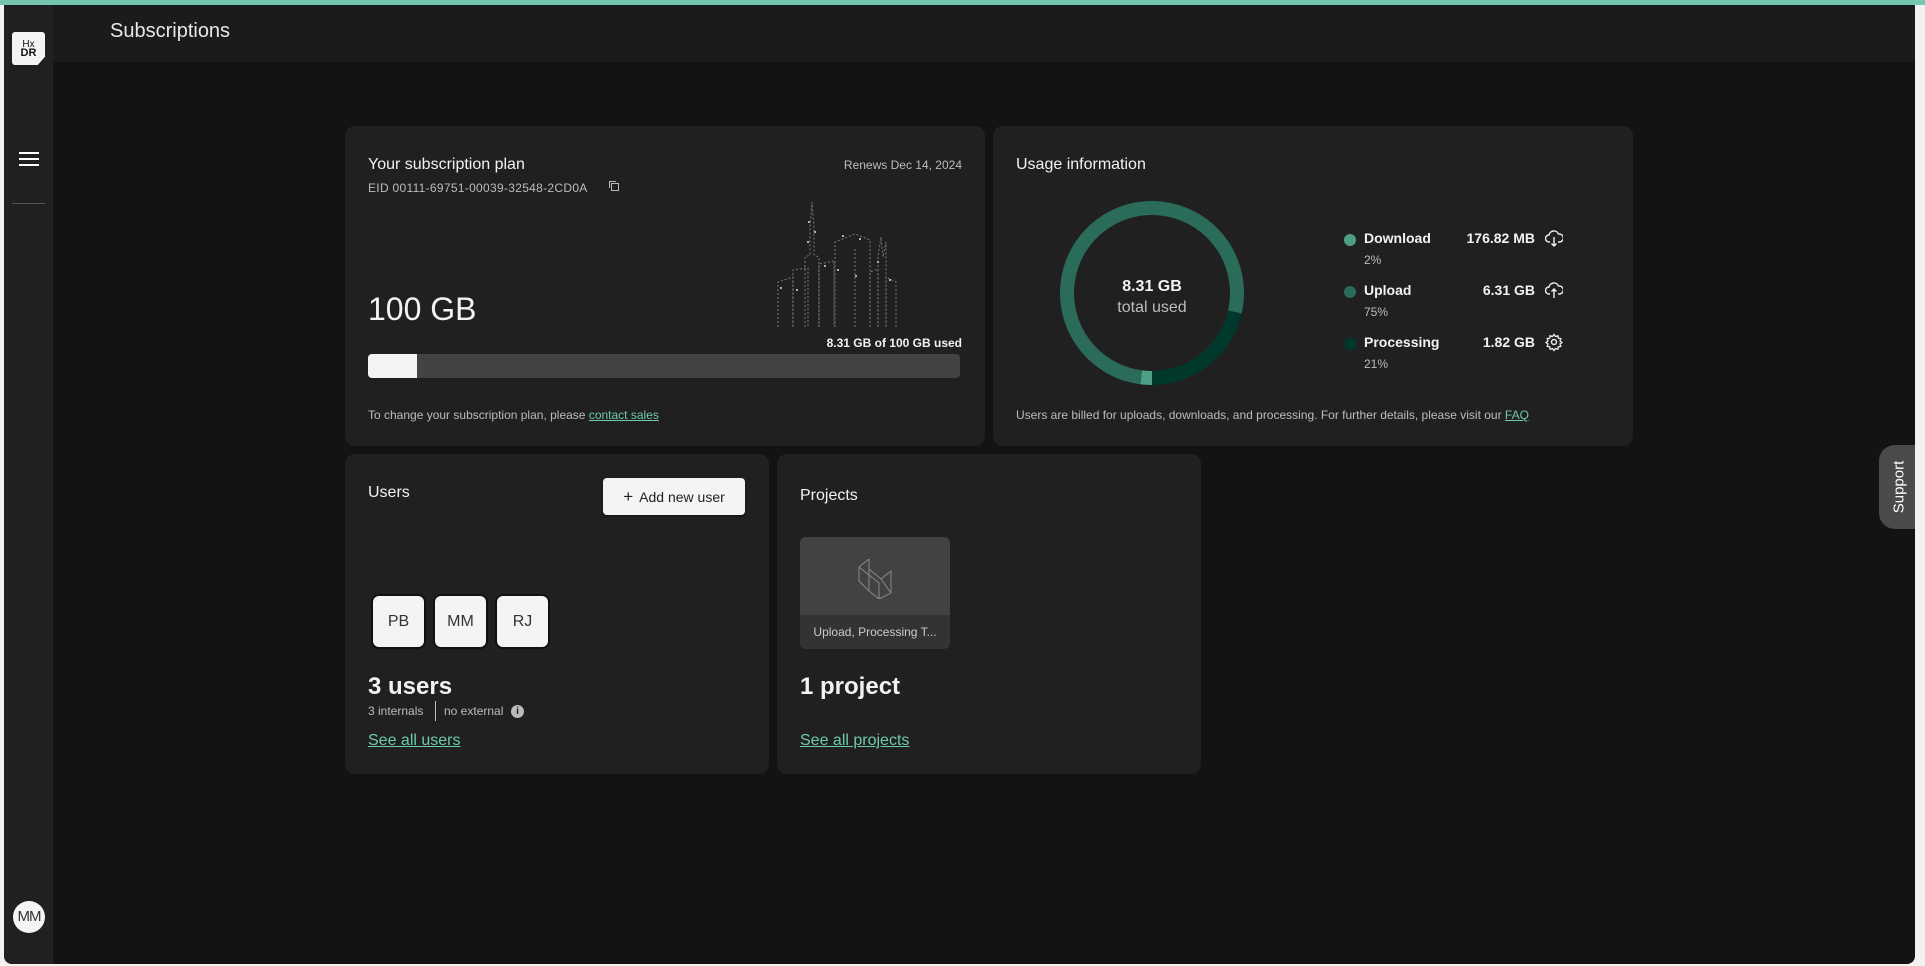 The height and width of the screenshot is (966, 1925). Describe the element at coordinates (894, 343) in the screenshot. I see `usage-summary: 8.31 GB of 100 GB used` at that location.